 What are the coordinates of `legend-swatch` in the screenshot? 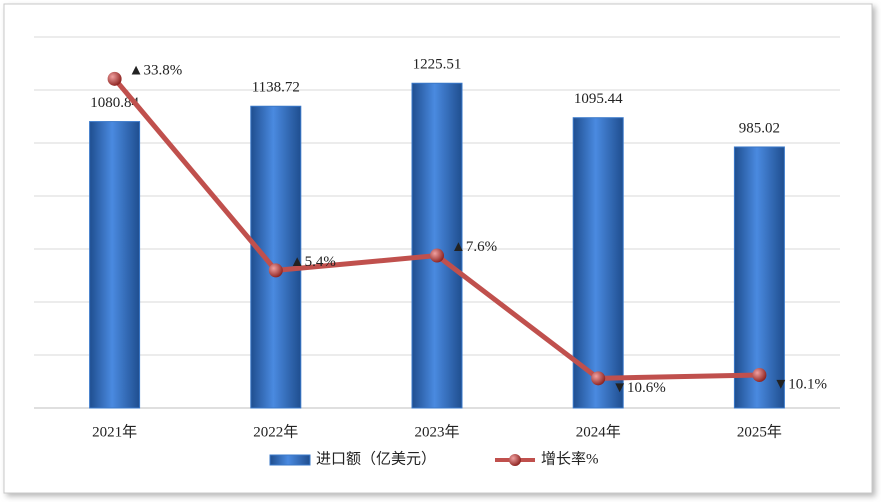 It's located at (290, 460).